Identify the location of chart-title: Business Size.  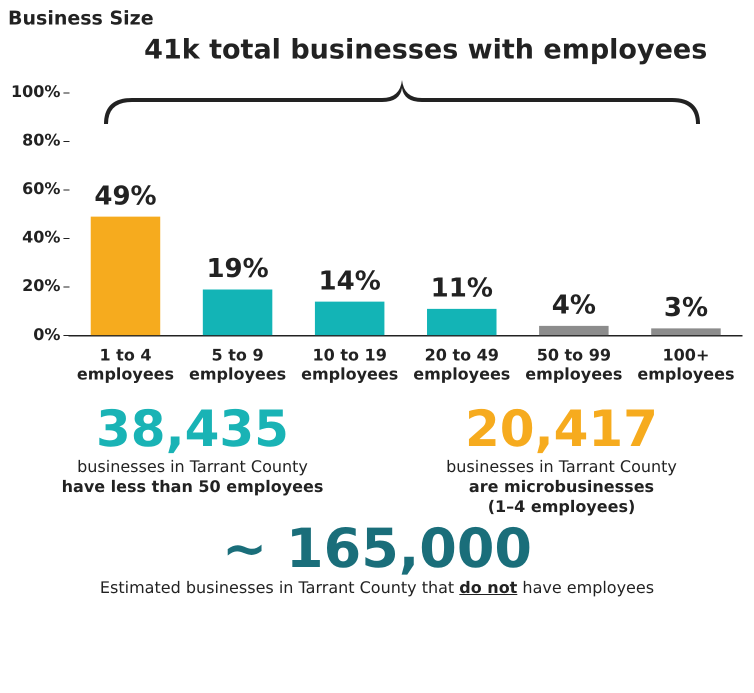
(81, 18).